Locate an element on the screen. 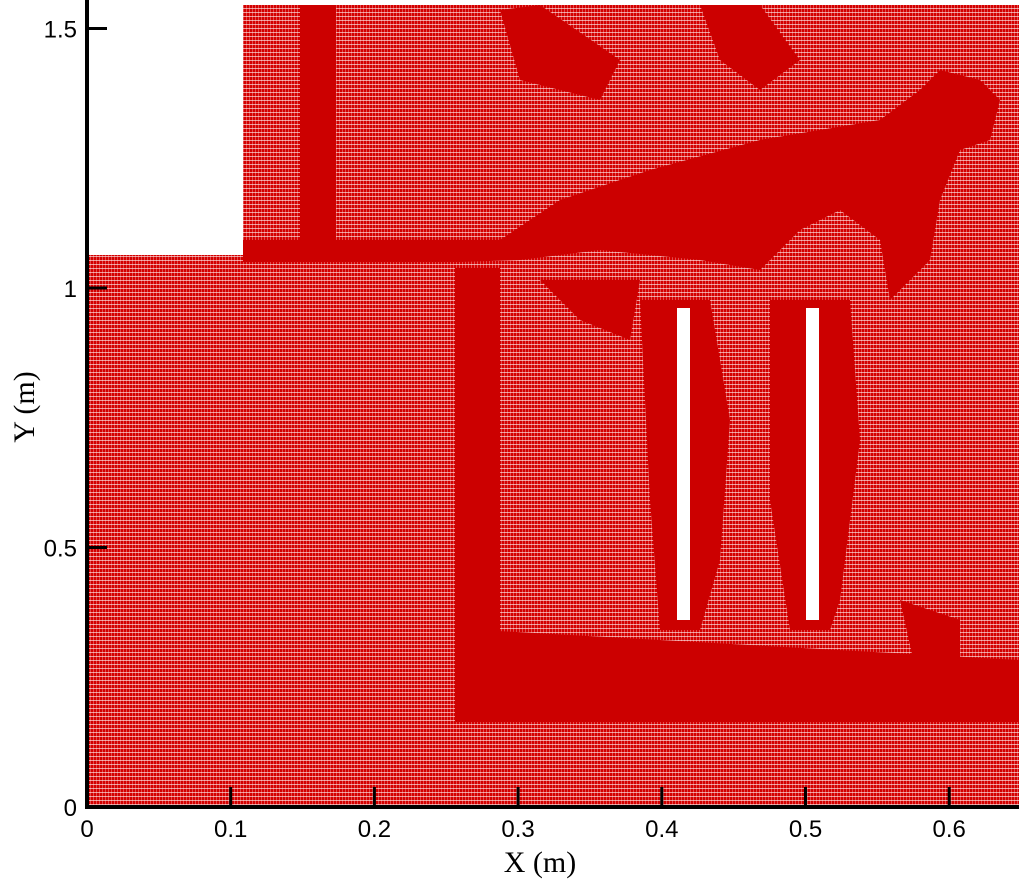 The width and height of the screenshot is (1019, 885). x-tick-label: 0.1 is located at coordinates (230, 829).